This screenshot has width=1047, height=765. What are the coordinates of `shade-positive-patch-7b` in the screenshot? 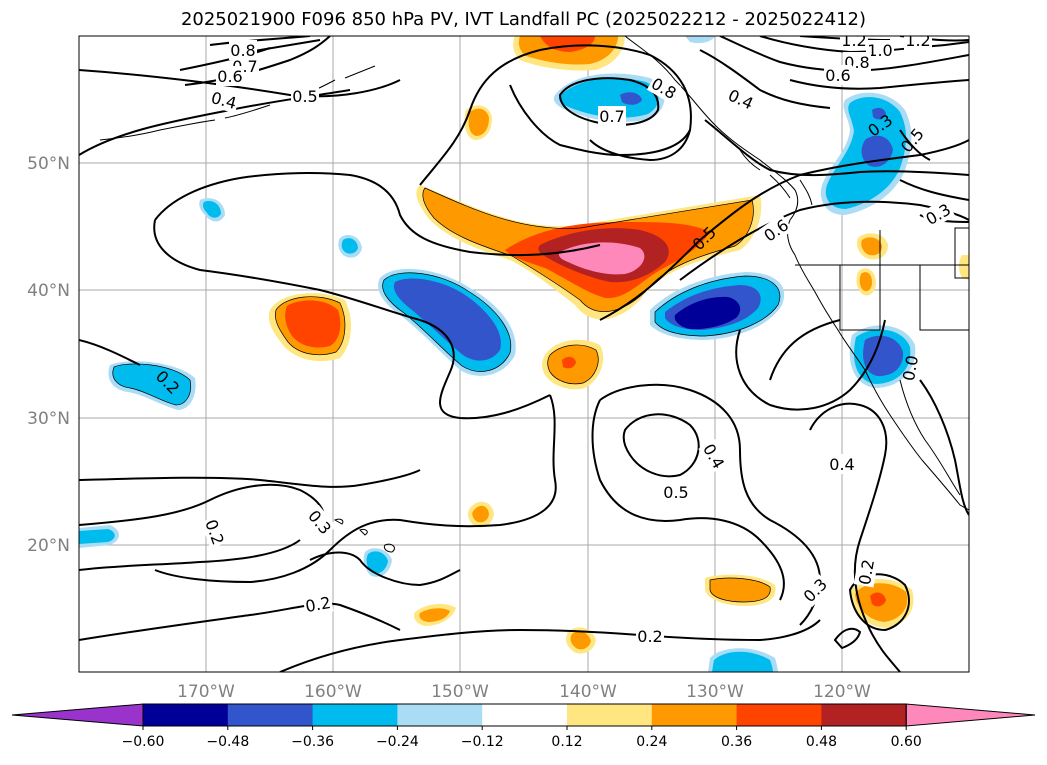 It's located at (740, 590).